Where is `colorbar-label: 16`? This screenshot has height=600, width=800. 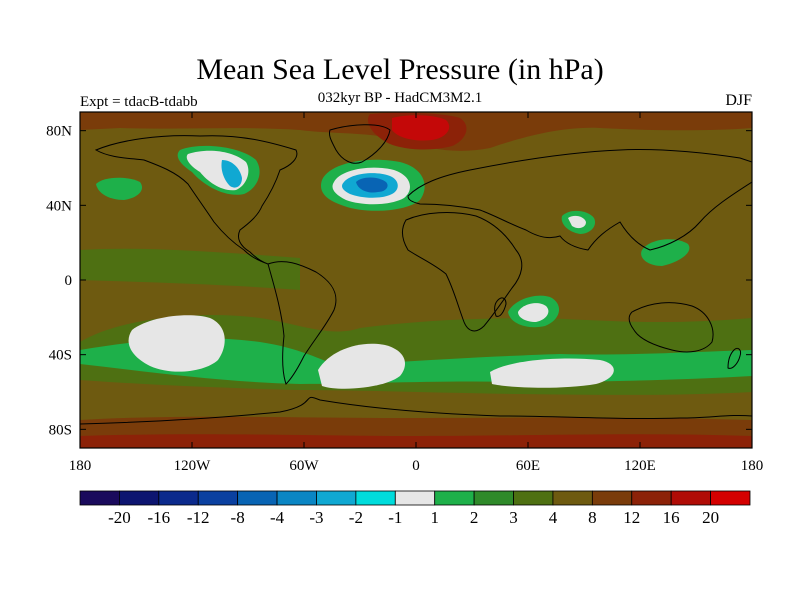 colorbar-label: 16 is located at coordinates (671, 517).